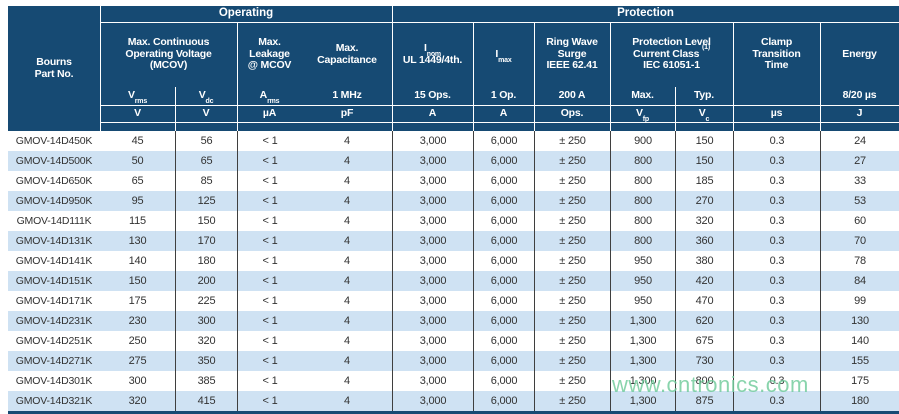 The image size is (899, 414). What do you see at coordinates (206, 97) in the screenshot?
I see `vdc-label: Vdc` at bounding box center [206, 97].